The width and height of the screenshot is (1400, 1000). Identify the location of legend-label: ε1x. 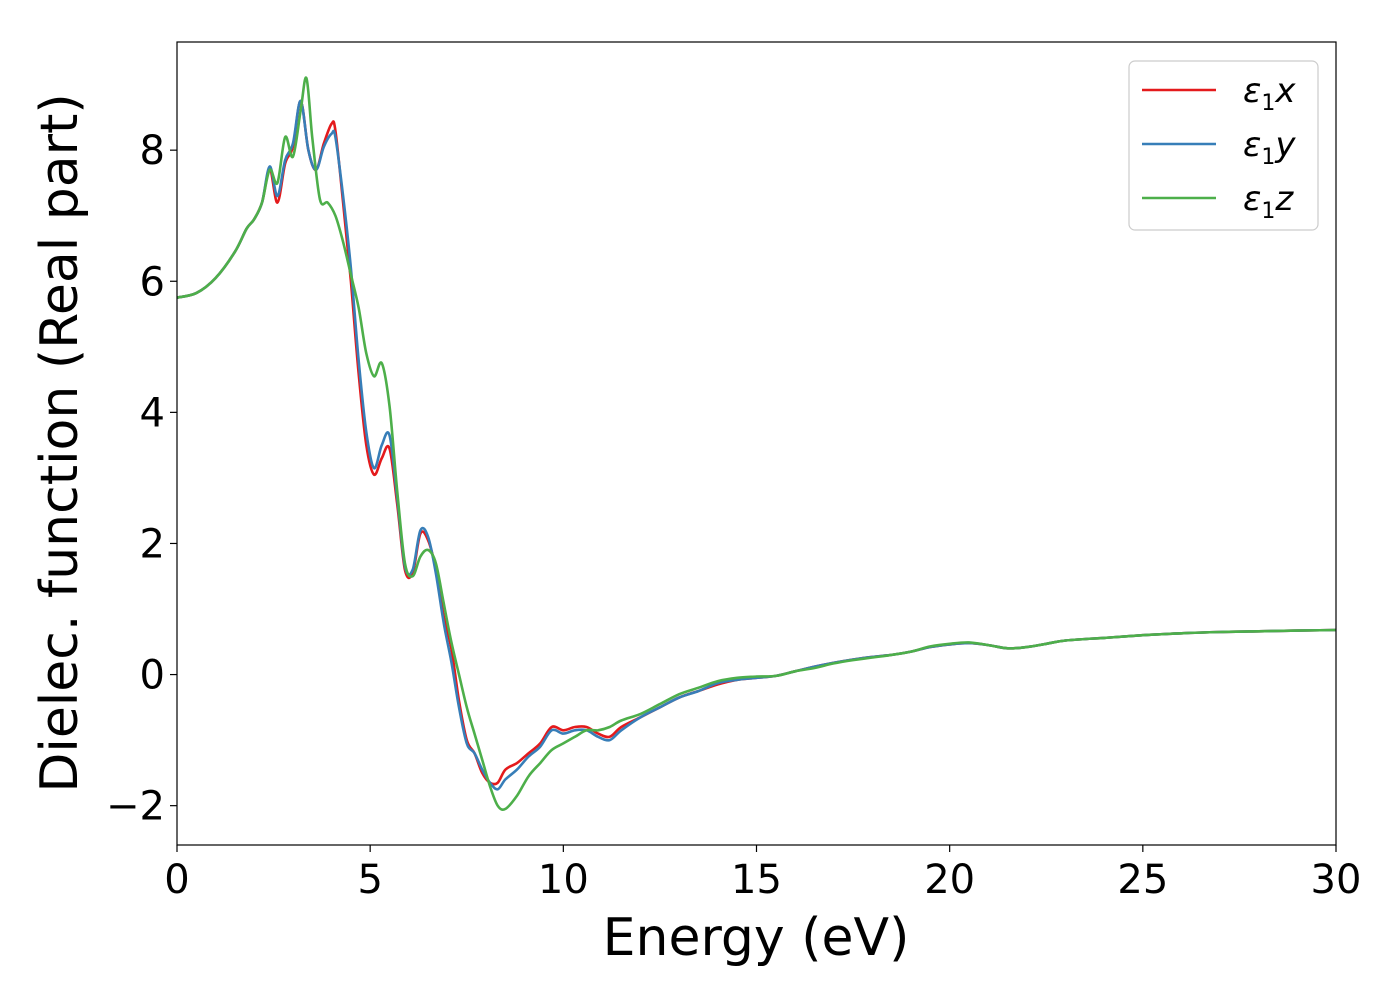
(1269, 93).